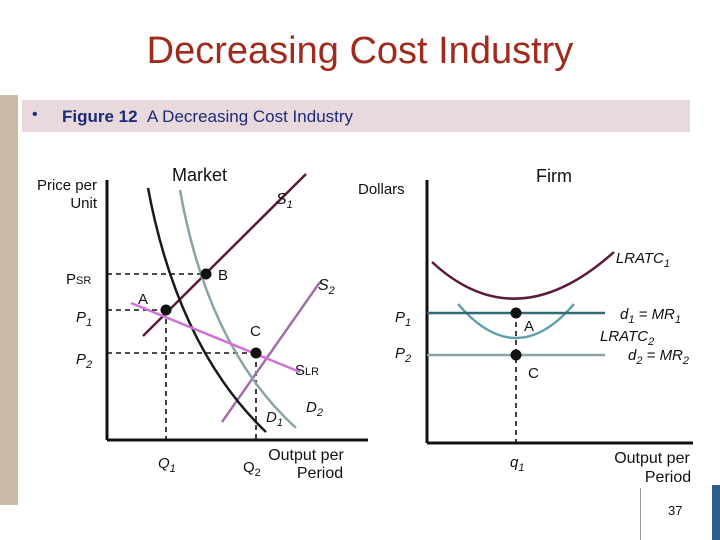  What do you see at coordinates (306, 455) in the screenshot?
I see `market-x-axis-label-1: Output per` at bounding box center [306, 455].